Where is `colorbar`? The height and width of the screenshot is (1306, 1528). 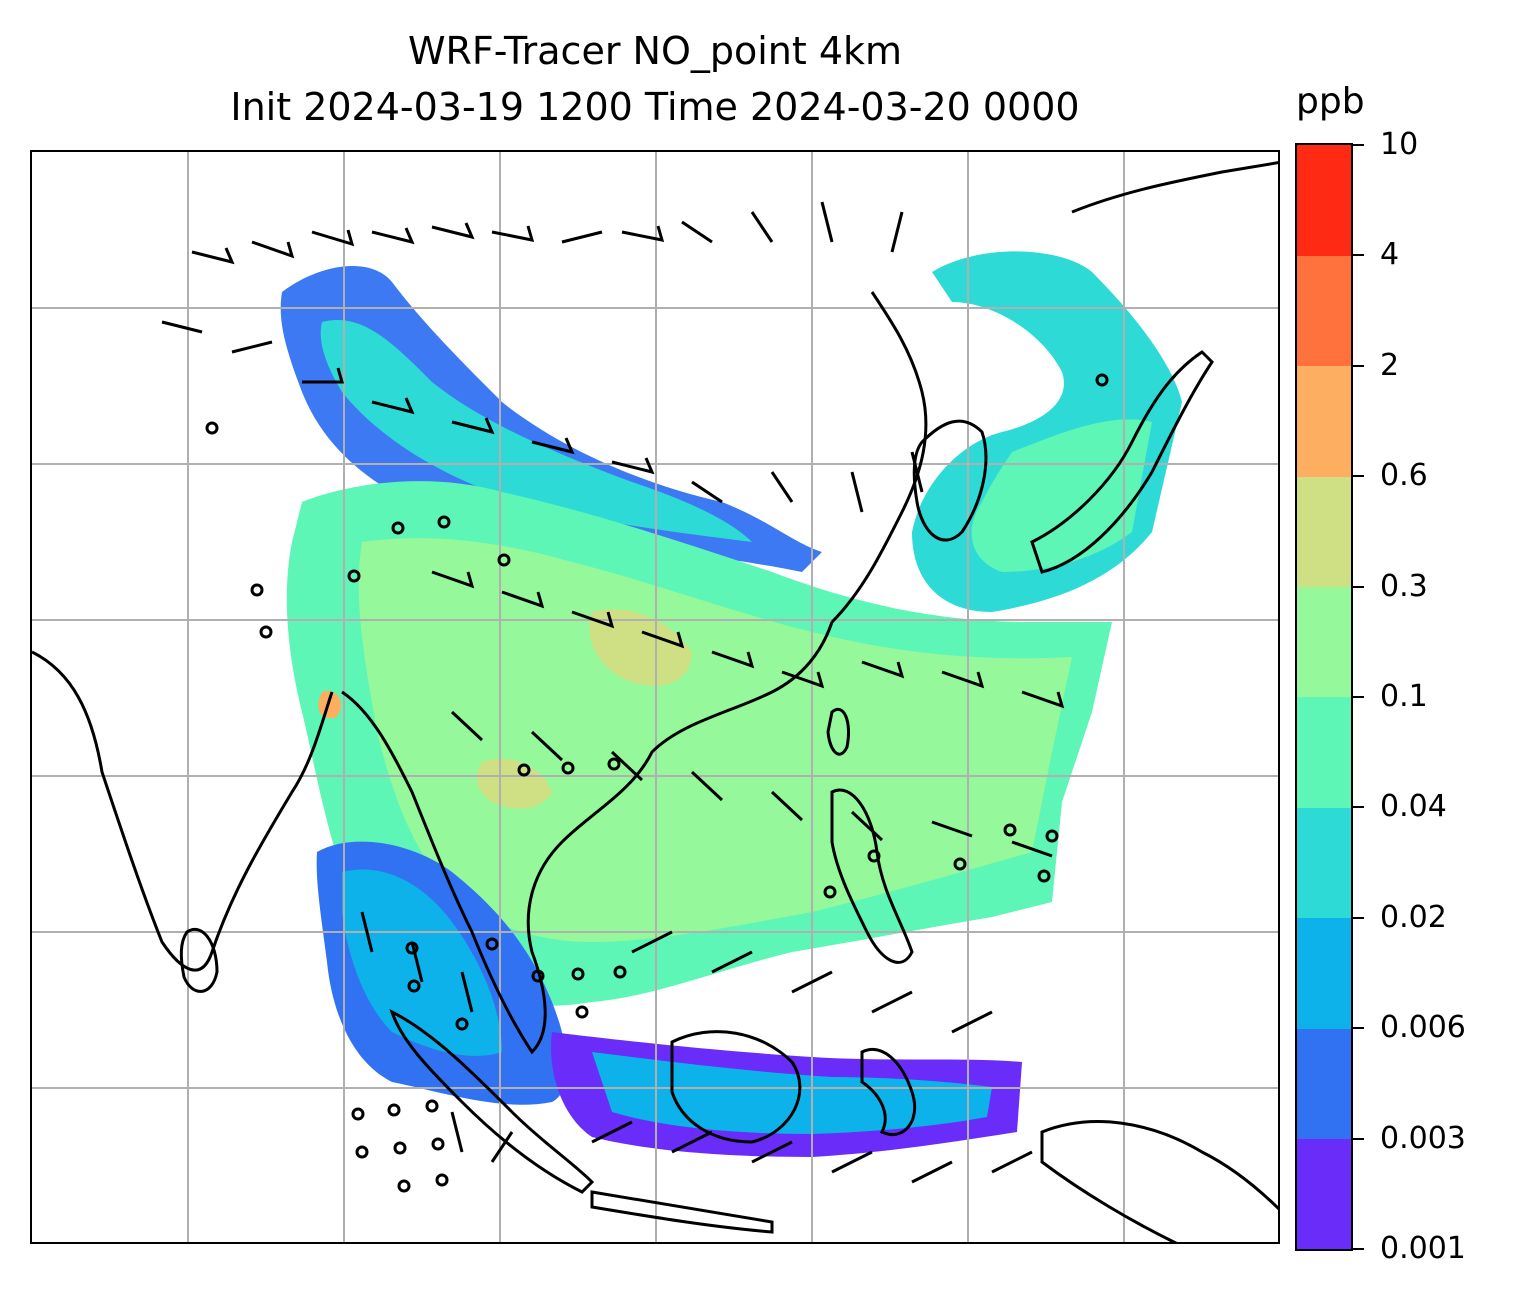 colorbar is located at coordinates (1324, 697).